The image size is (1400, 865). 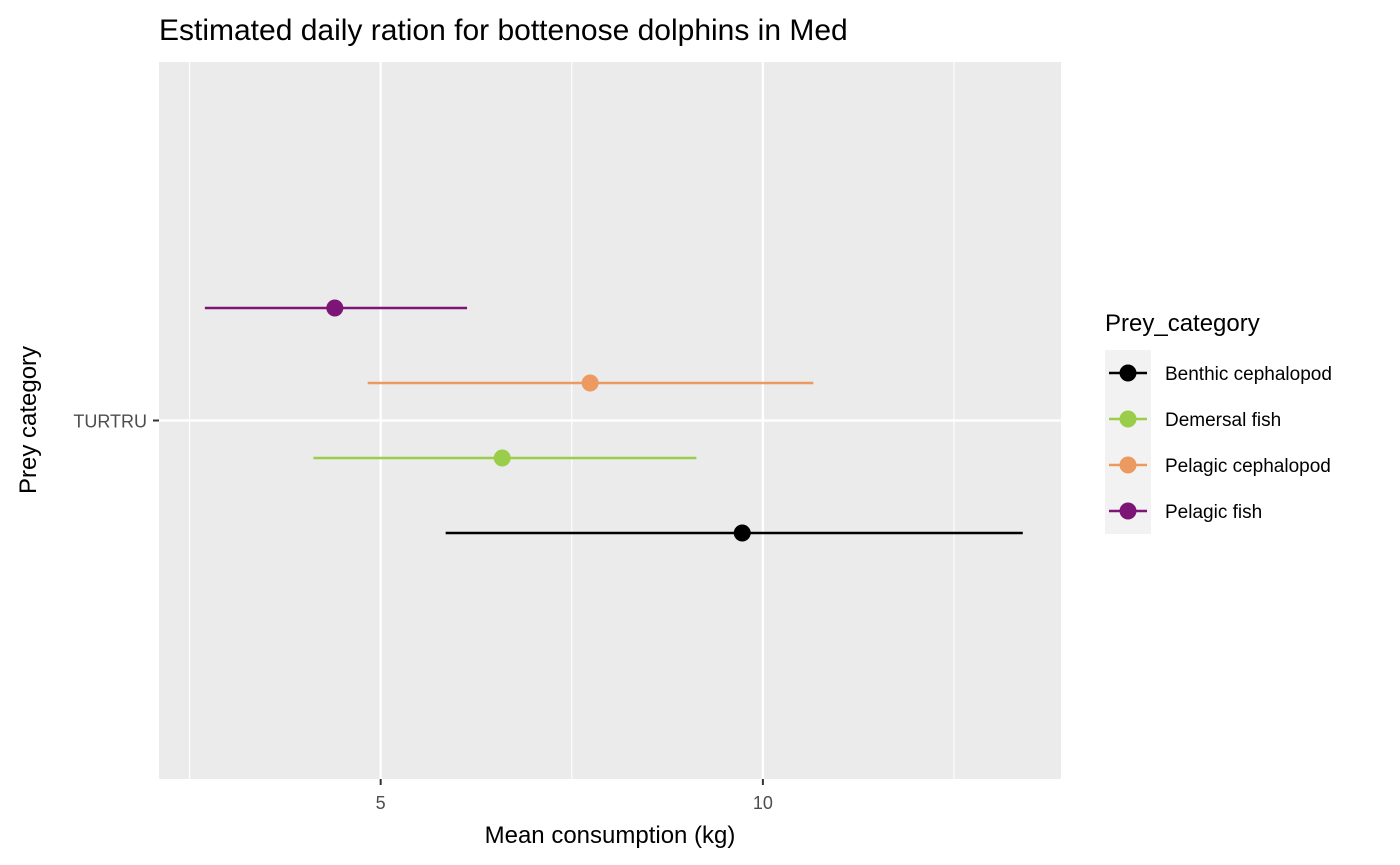 What do you see at coordinates (1213, 512) in the screenshot?
I see `legend-label: Pelagic fish` at bounding box center [1213, 512].